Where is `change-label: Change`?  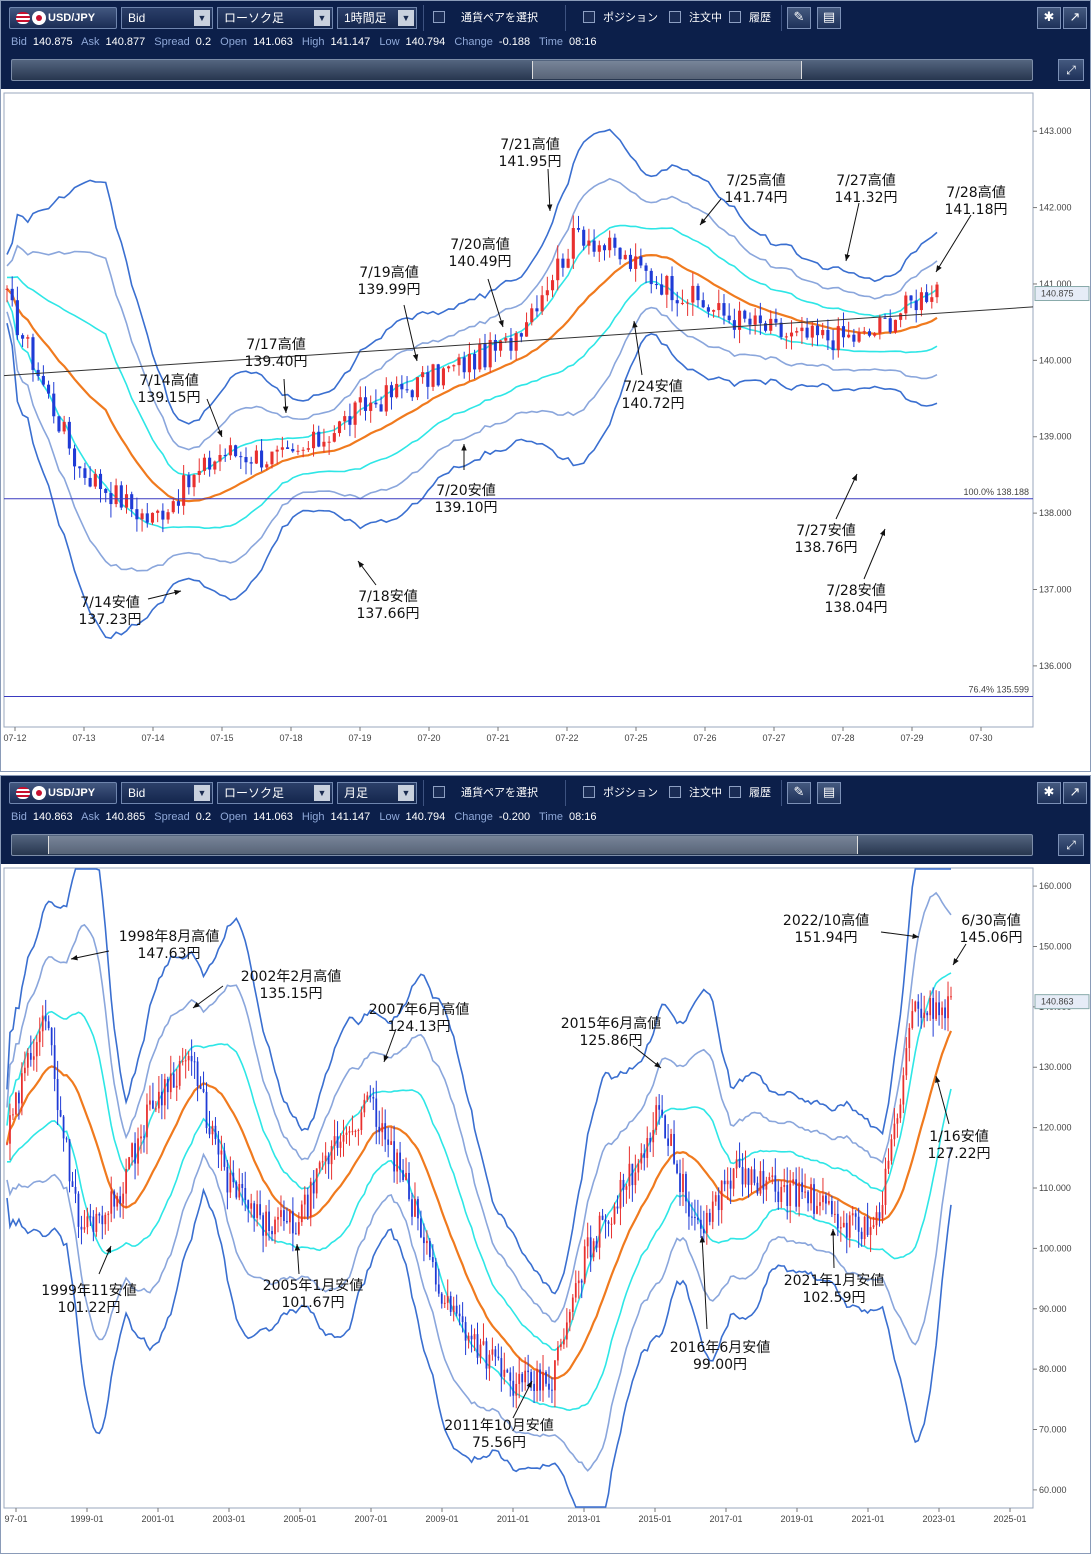
change-label: Change is located at coordinates (473, 817).